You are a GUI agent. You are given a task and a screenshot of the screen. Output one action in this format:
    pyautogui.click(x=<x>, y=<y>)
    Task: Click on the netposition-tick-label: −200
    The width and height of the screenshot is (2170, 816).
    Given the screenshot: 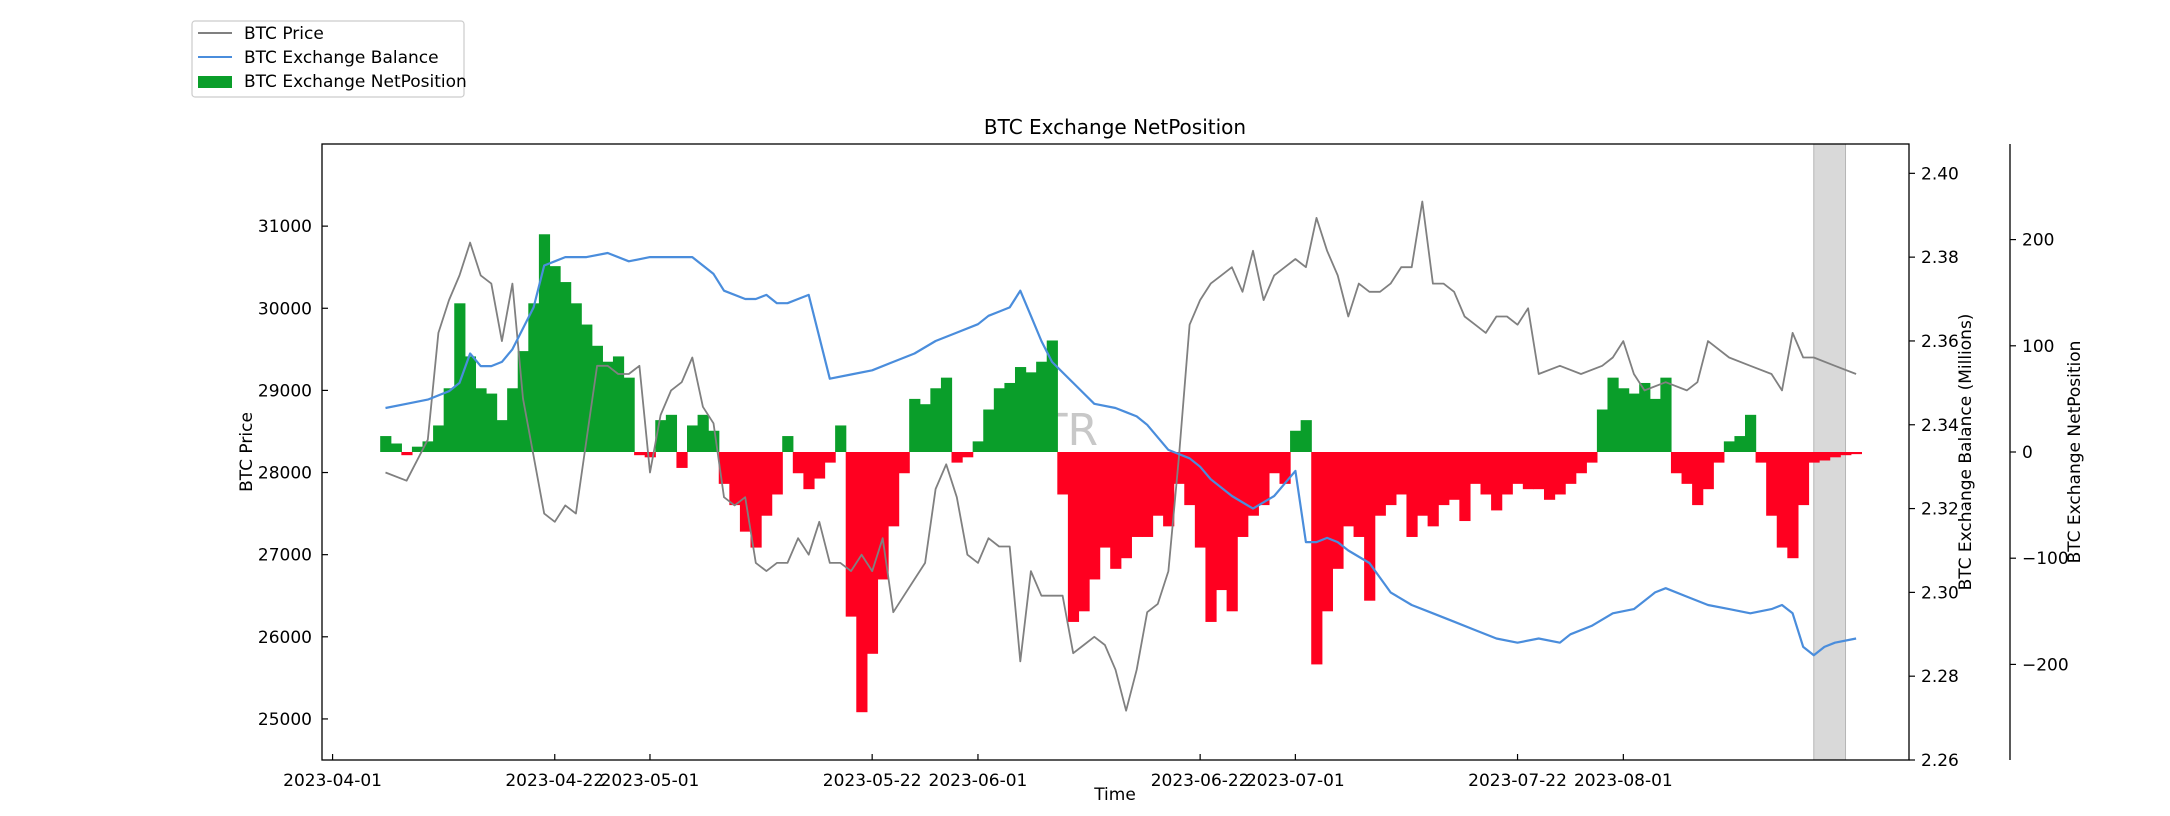 What is the action you would take?
    pyautogui.click(x=2045, y=665)
    